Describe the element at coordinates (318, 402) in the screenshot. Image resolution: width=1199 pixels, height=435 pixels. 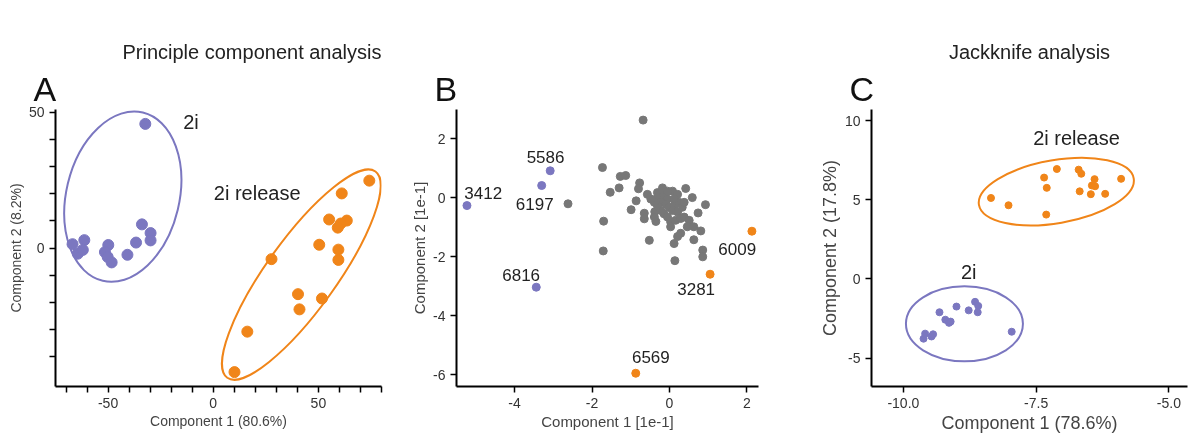
I see `x-tick-label: 50` at that location.